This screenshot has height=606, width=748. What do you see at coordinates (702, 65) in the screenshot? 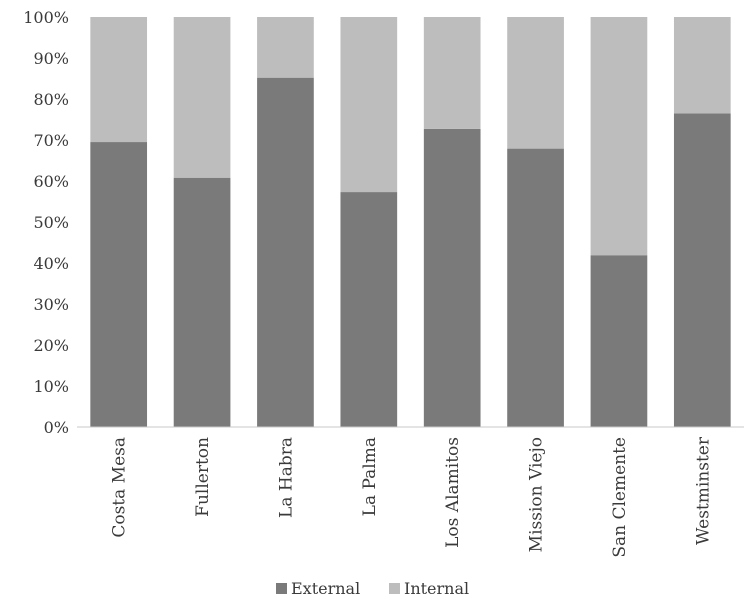
I see `bar-internal-westminster` at bounding box center [702, 65].